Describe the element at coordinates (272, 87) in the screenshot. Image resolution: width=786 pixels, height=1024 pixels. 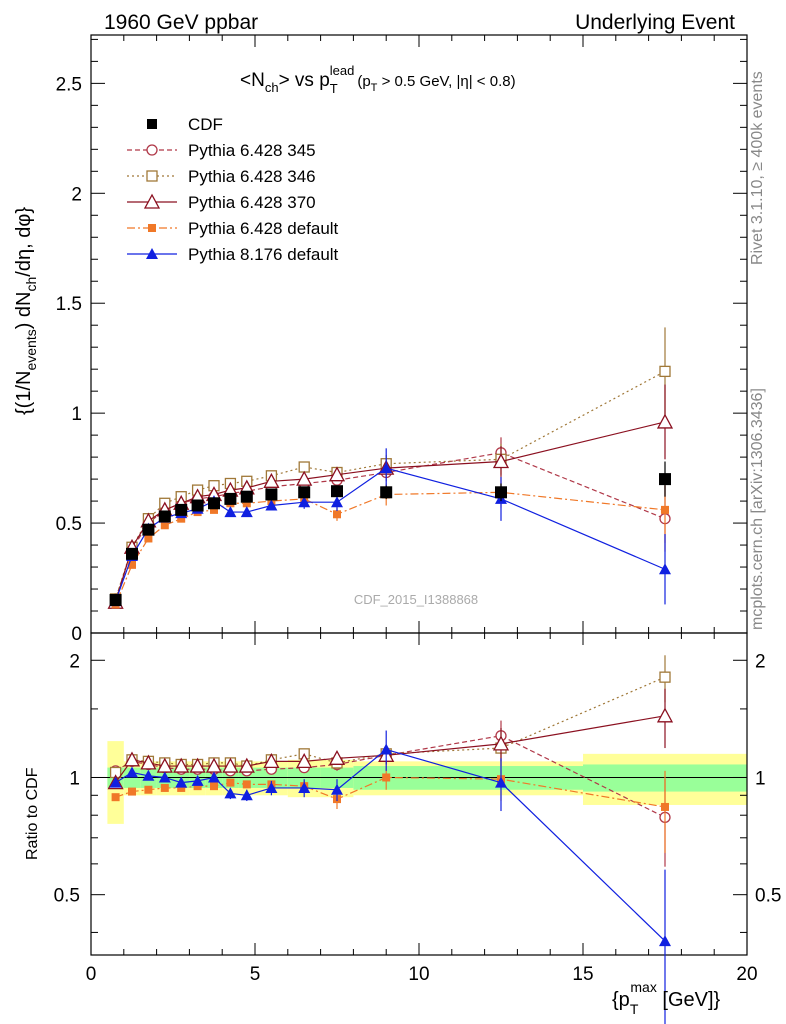
I see `title-ch: ch` at that location.